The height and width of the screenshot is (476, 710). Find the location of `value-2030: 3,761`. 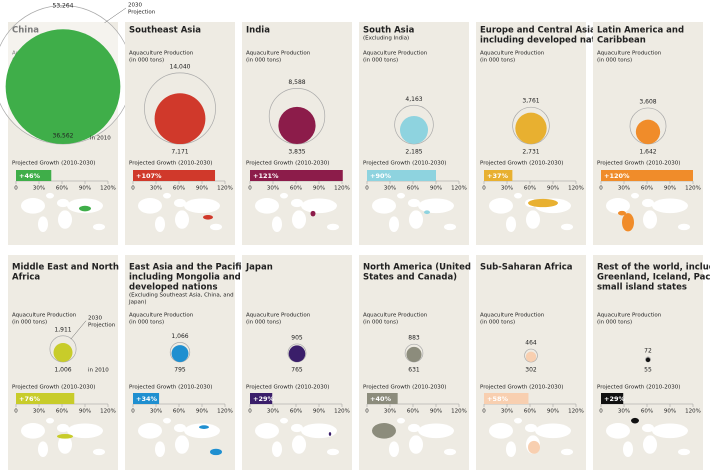

value-2030: 3,761 is located at coordinates (530, 101).